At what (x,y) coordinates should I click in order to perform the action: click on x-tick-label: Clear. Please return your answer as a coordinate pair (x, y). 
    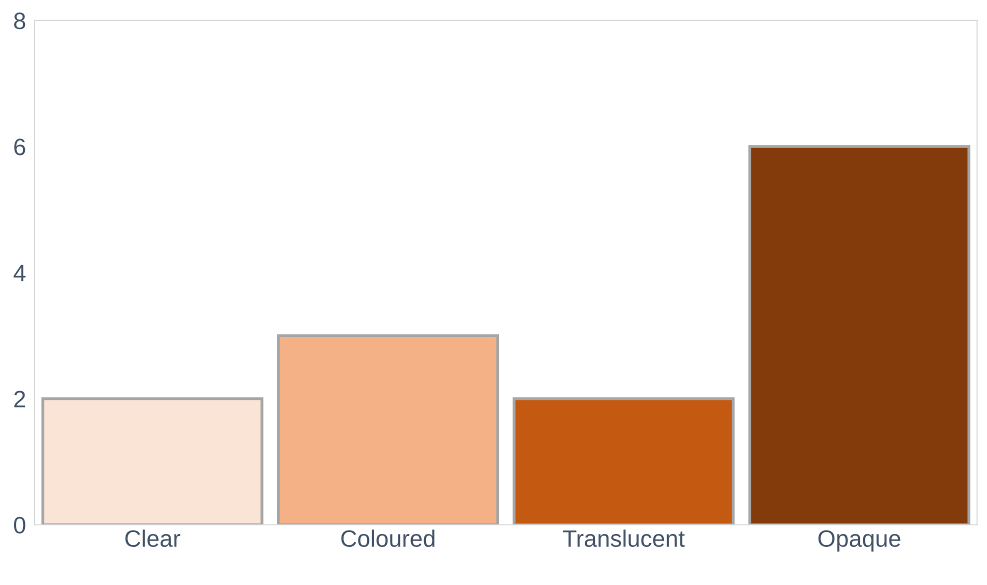
    Looking at the image, I should click on (152, 538).